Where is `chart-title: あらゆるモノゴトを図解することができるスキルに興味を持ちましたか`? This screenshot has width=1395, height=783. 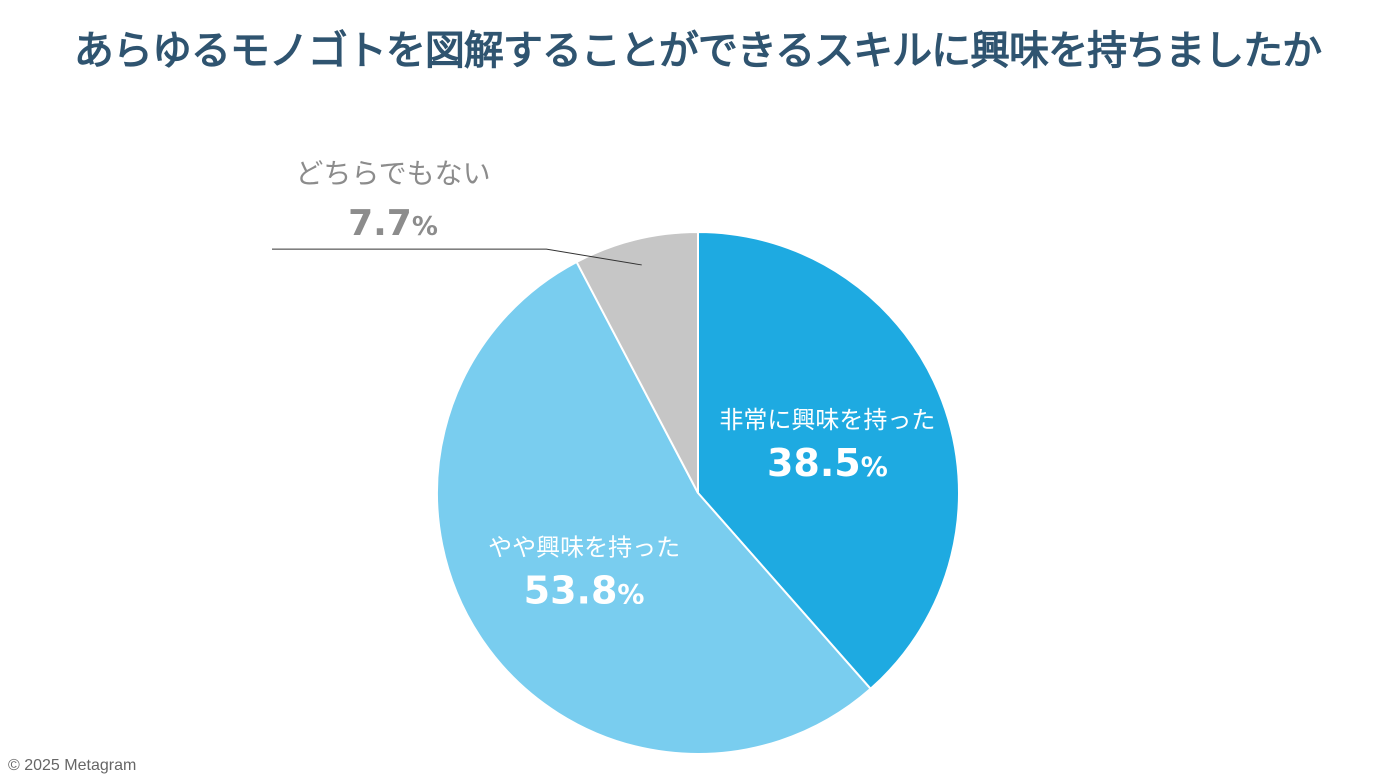
chart-title: あらゆるモノゴトを図解することができるスキルに興味を持ちましたか is located at coordinates (697, 51).